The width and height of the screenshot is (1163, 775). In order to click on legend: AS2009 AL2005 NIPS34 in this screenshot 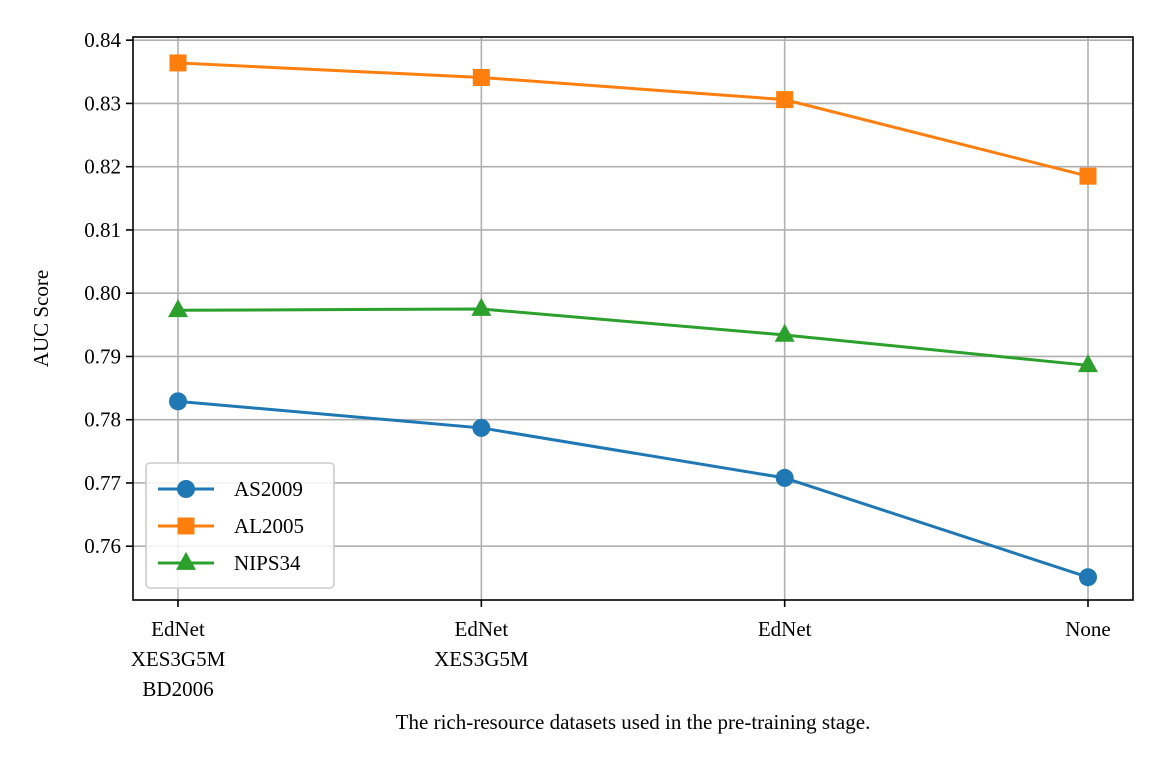, I will do `click(240, 525)`.